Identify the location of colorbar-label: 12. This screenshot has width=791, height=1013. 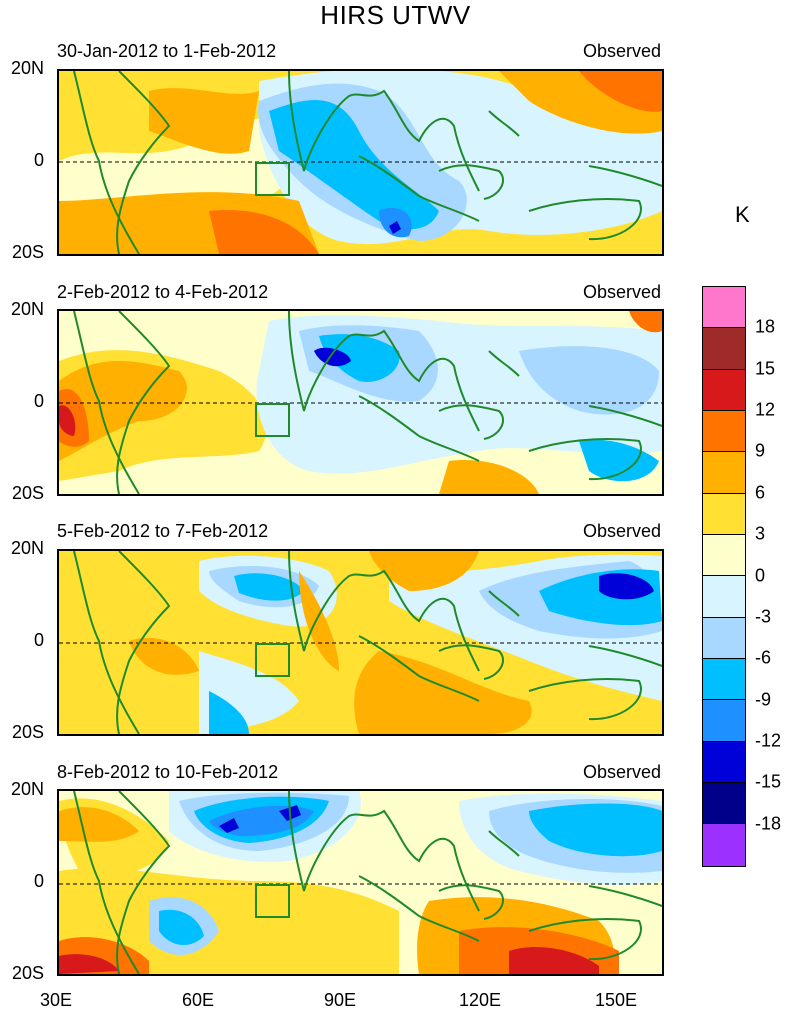
(765, 409).